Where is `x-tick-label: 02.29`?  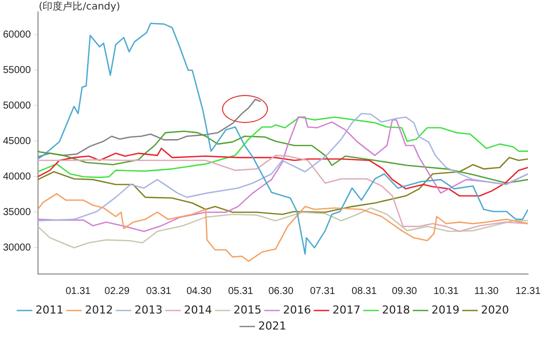
x-tick-label: 02.29 is located at coordinates (117, 291).